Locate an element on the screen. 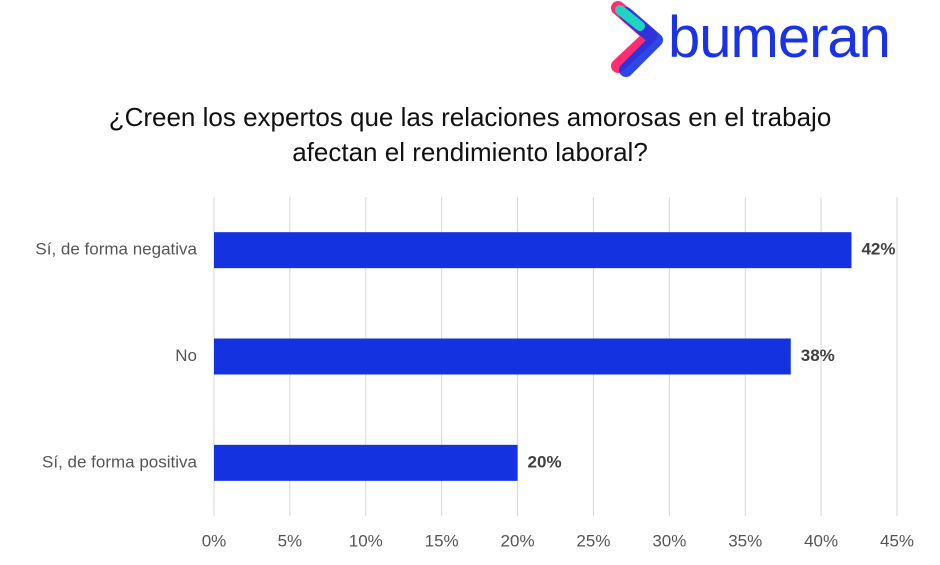  x-tick-label: 40% is located at coordinates (821, 540).